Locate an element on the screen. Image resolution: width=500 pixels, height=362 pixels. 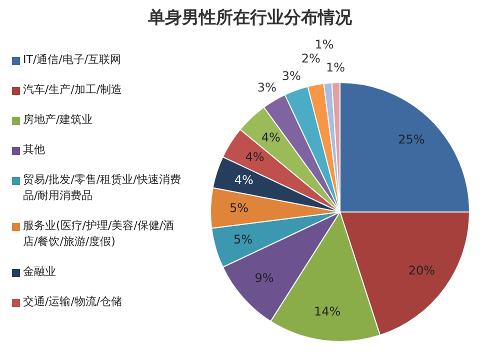
legend-label: 交通/运输/物流/仓储 is located at coordinates (72, 302).